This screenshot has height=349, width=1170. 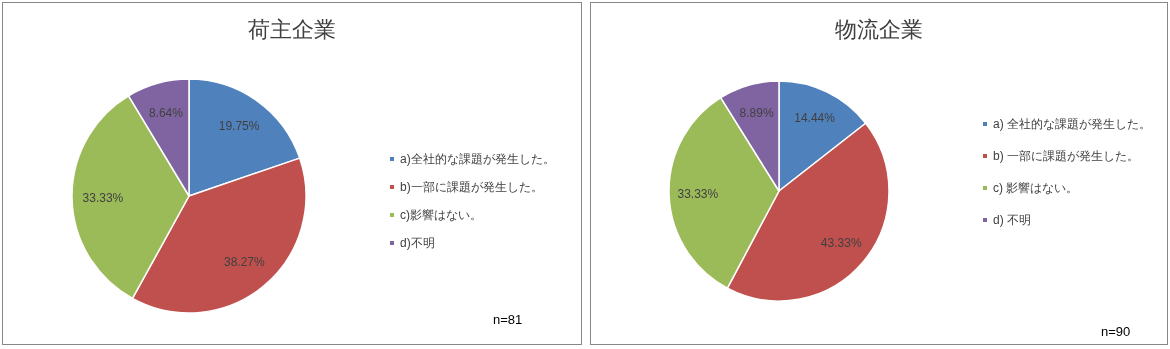 What do you see at coordinates (1012, 220) in the screenshot?
I see `legend-label: d) 不明` at bounding box center [1012, 220].